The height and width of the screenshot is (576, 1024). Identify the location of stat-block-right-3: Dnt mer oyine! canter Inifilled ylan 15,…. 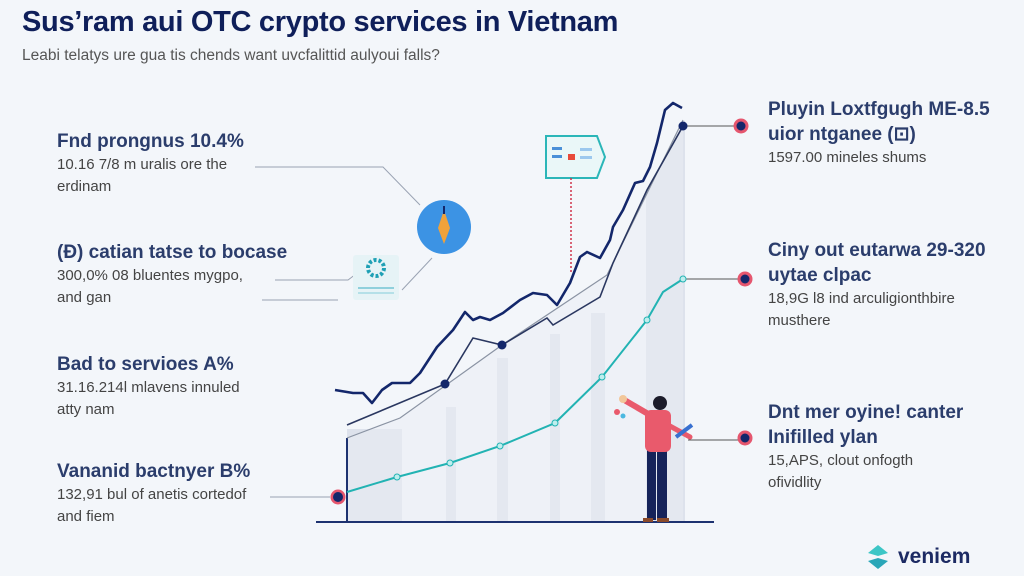
(865, 447).